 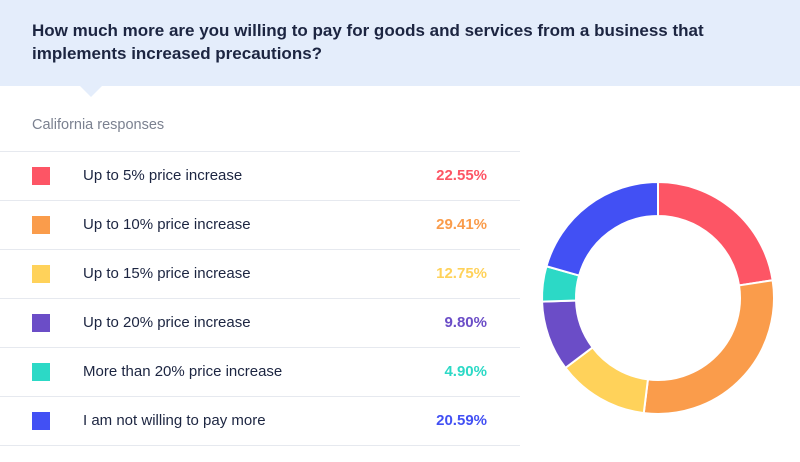 What do you see at coordinates (465, 371) in the screenshot?
I see `legend-value: 4.90%` at bounding box center [465, 371].